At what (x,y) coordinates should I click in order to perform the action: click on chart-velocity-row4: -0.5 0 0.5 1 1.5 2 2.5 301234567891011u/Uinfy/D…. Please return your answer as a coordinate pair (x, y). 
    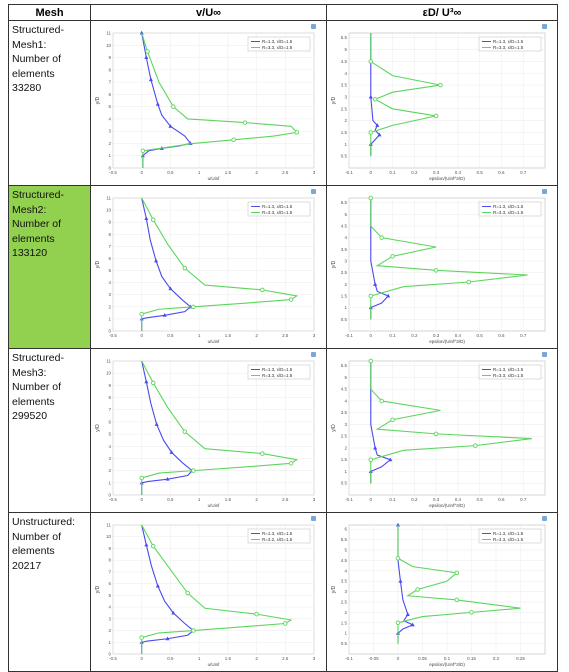
    Looking at the image, I should click on (205, 591).